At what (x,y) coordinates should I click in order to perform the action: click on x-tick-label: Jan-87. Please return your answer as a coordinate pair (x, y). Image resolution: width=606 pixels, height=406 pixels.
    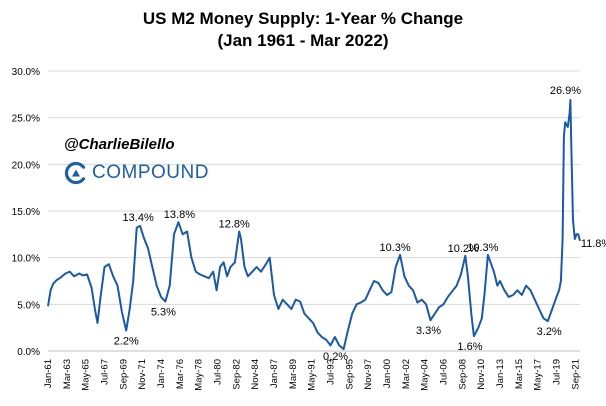
    Looking at the image, I should click on (274, 373).